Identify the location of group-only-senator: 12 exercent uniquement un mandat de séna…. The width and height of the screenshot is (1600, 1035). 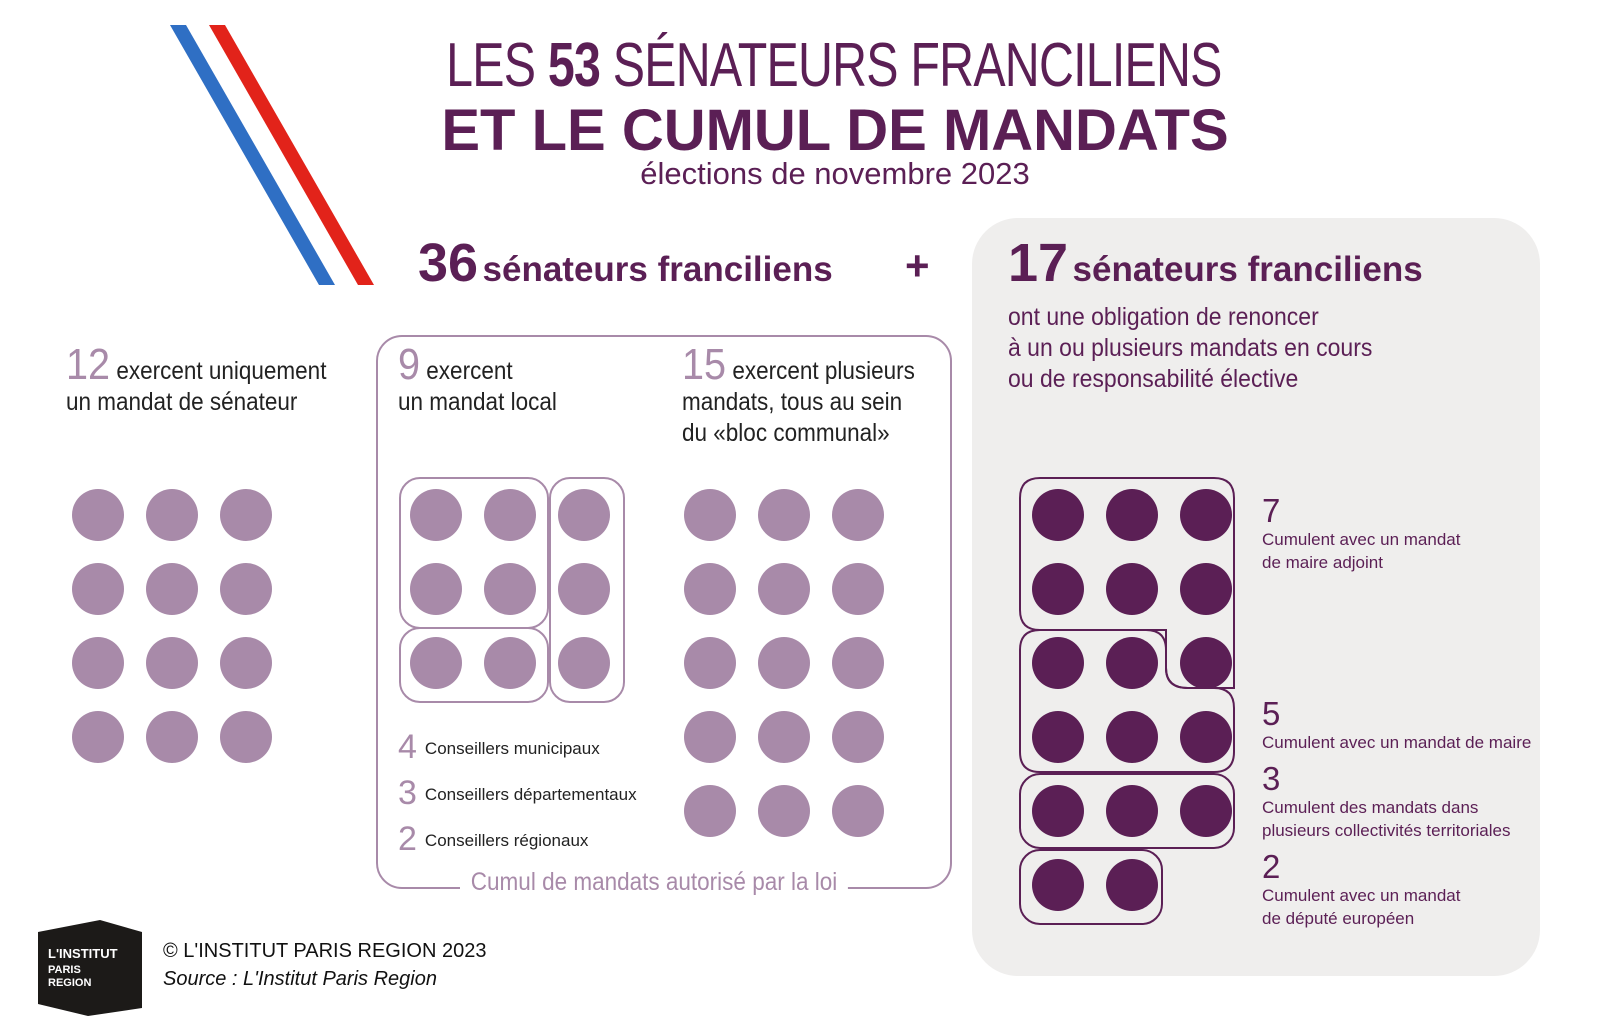
(210, 380).